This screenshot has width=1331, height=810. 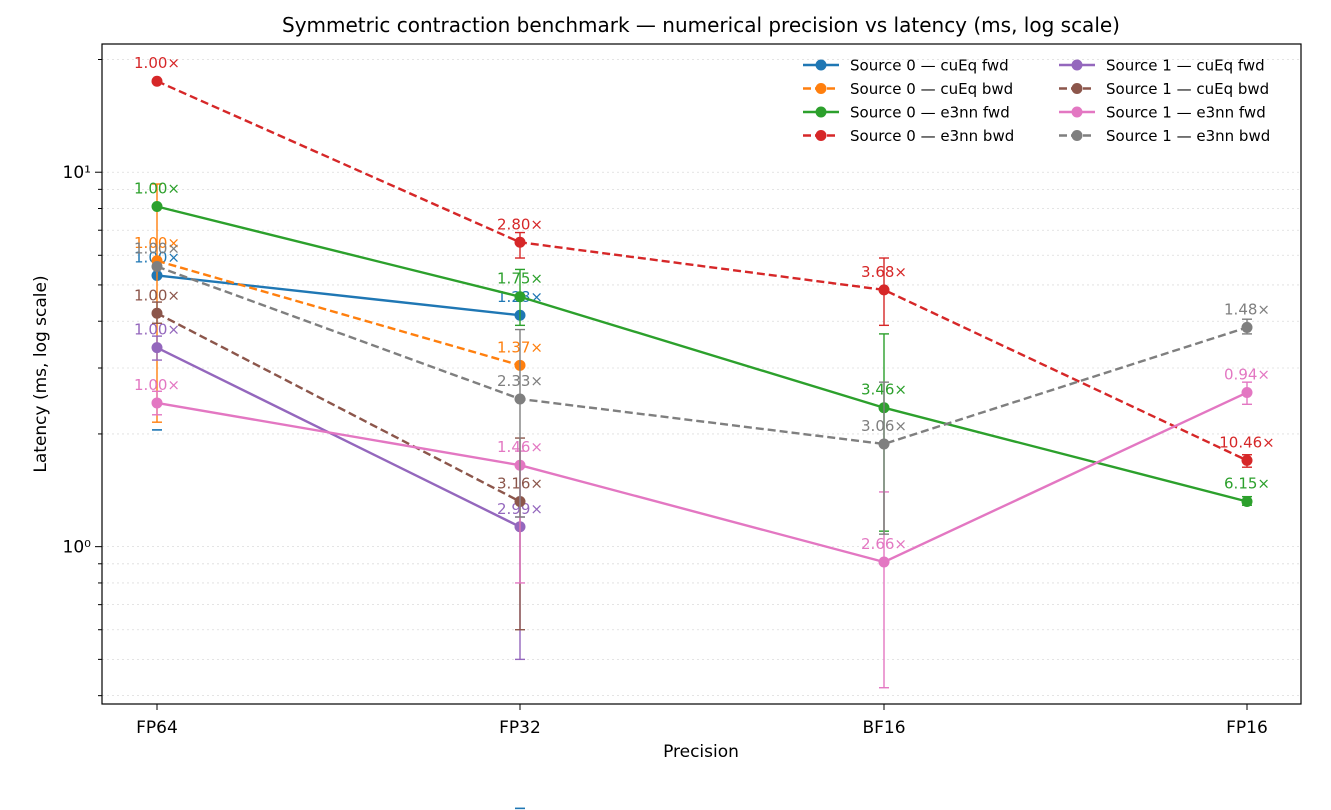 What do you see at coordinates (1247, 728) in the screenshot?
I see `x-tick-label: FP16` at bounding box center [1247, 728].